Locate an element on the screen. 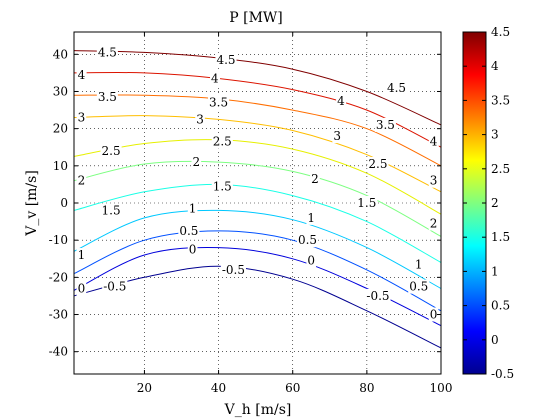  colorbar-tick-label: 3.5 is located at coordinates (500, 100).